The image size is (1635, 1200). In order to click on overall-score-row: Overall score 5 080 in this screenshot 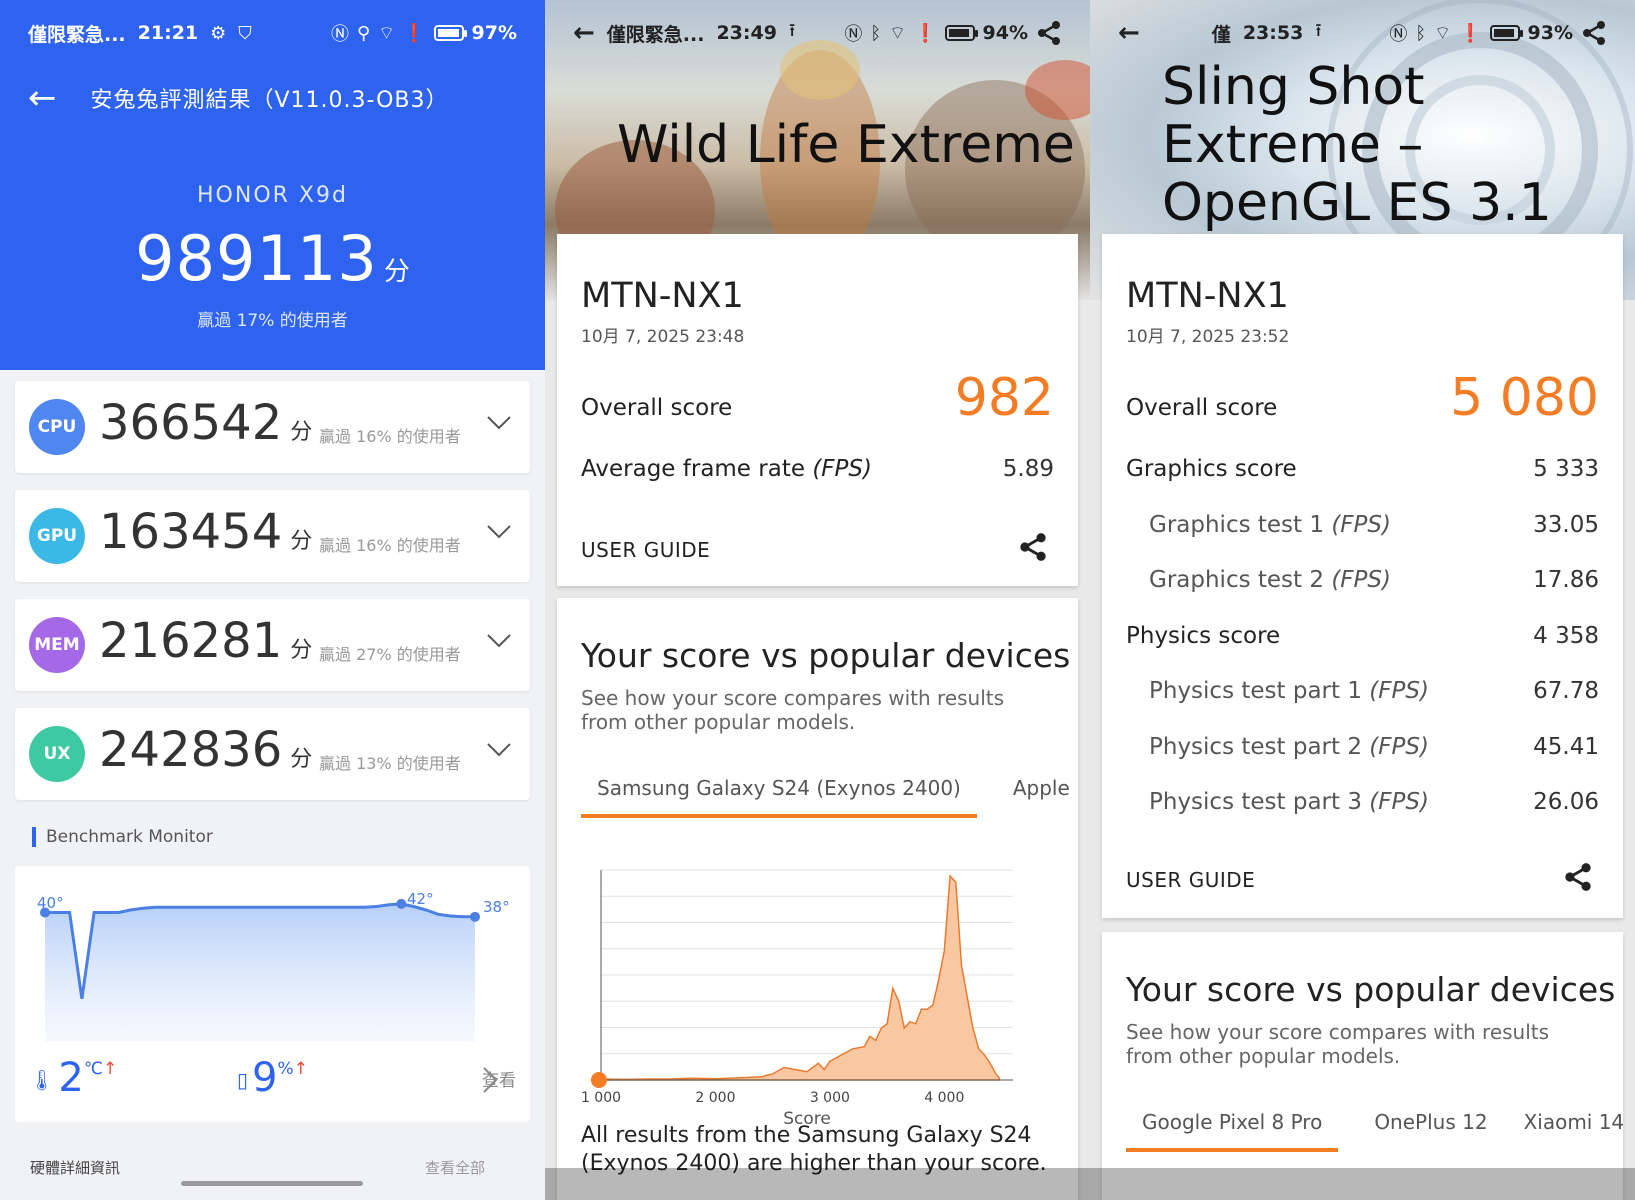, I will do `click(1362, 398)`.